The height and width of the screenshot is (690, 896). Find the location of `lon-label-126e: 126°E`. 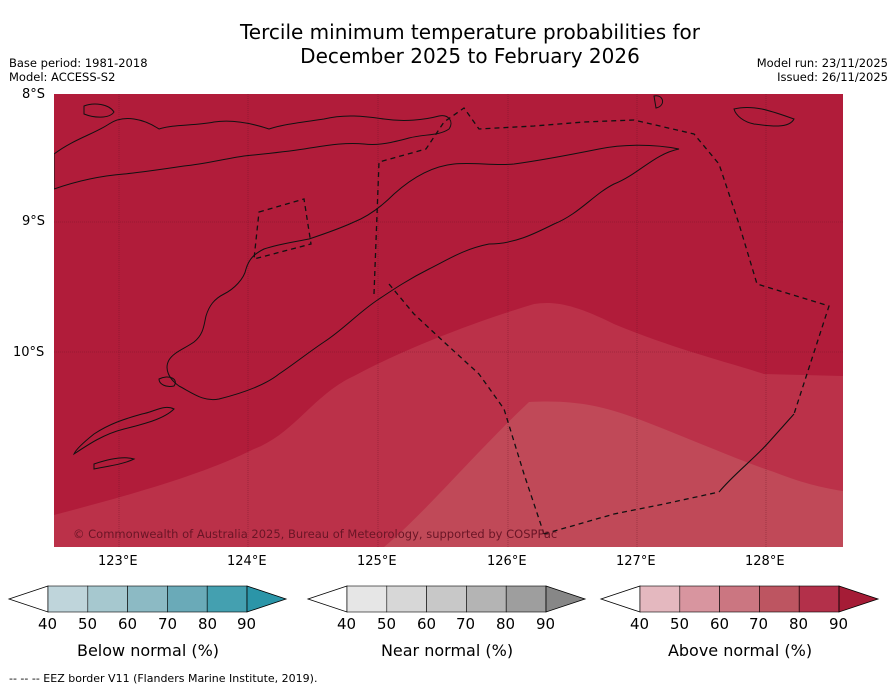

lon-label-126e: 126°E is located at coordinates (507, 561).